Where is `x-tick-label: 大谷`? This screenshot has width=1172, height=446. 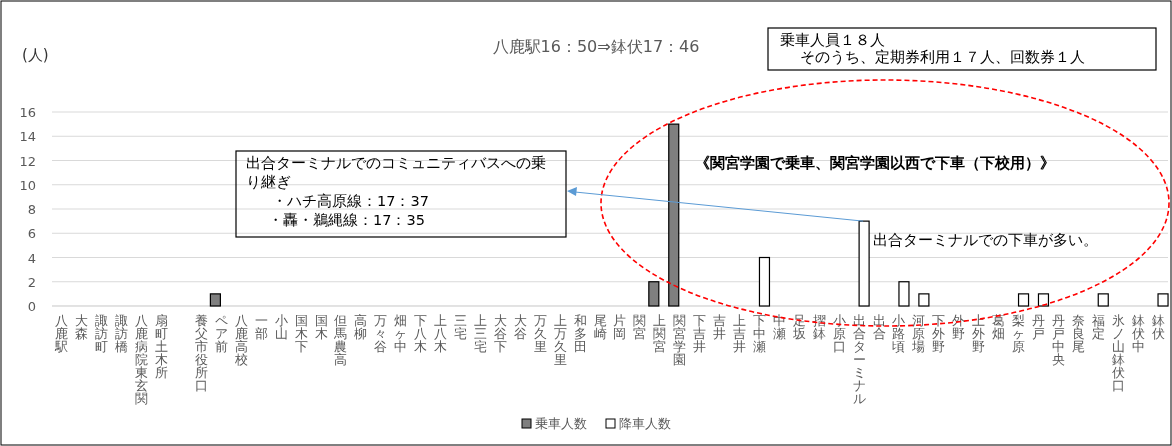 x-tick-label: 大谷 is located at coordinates (520, 327).